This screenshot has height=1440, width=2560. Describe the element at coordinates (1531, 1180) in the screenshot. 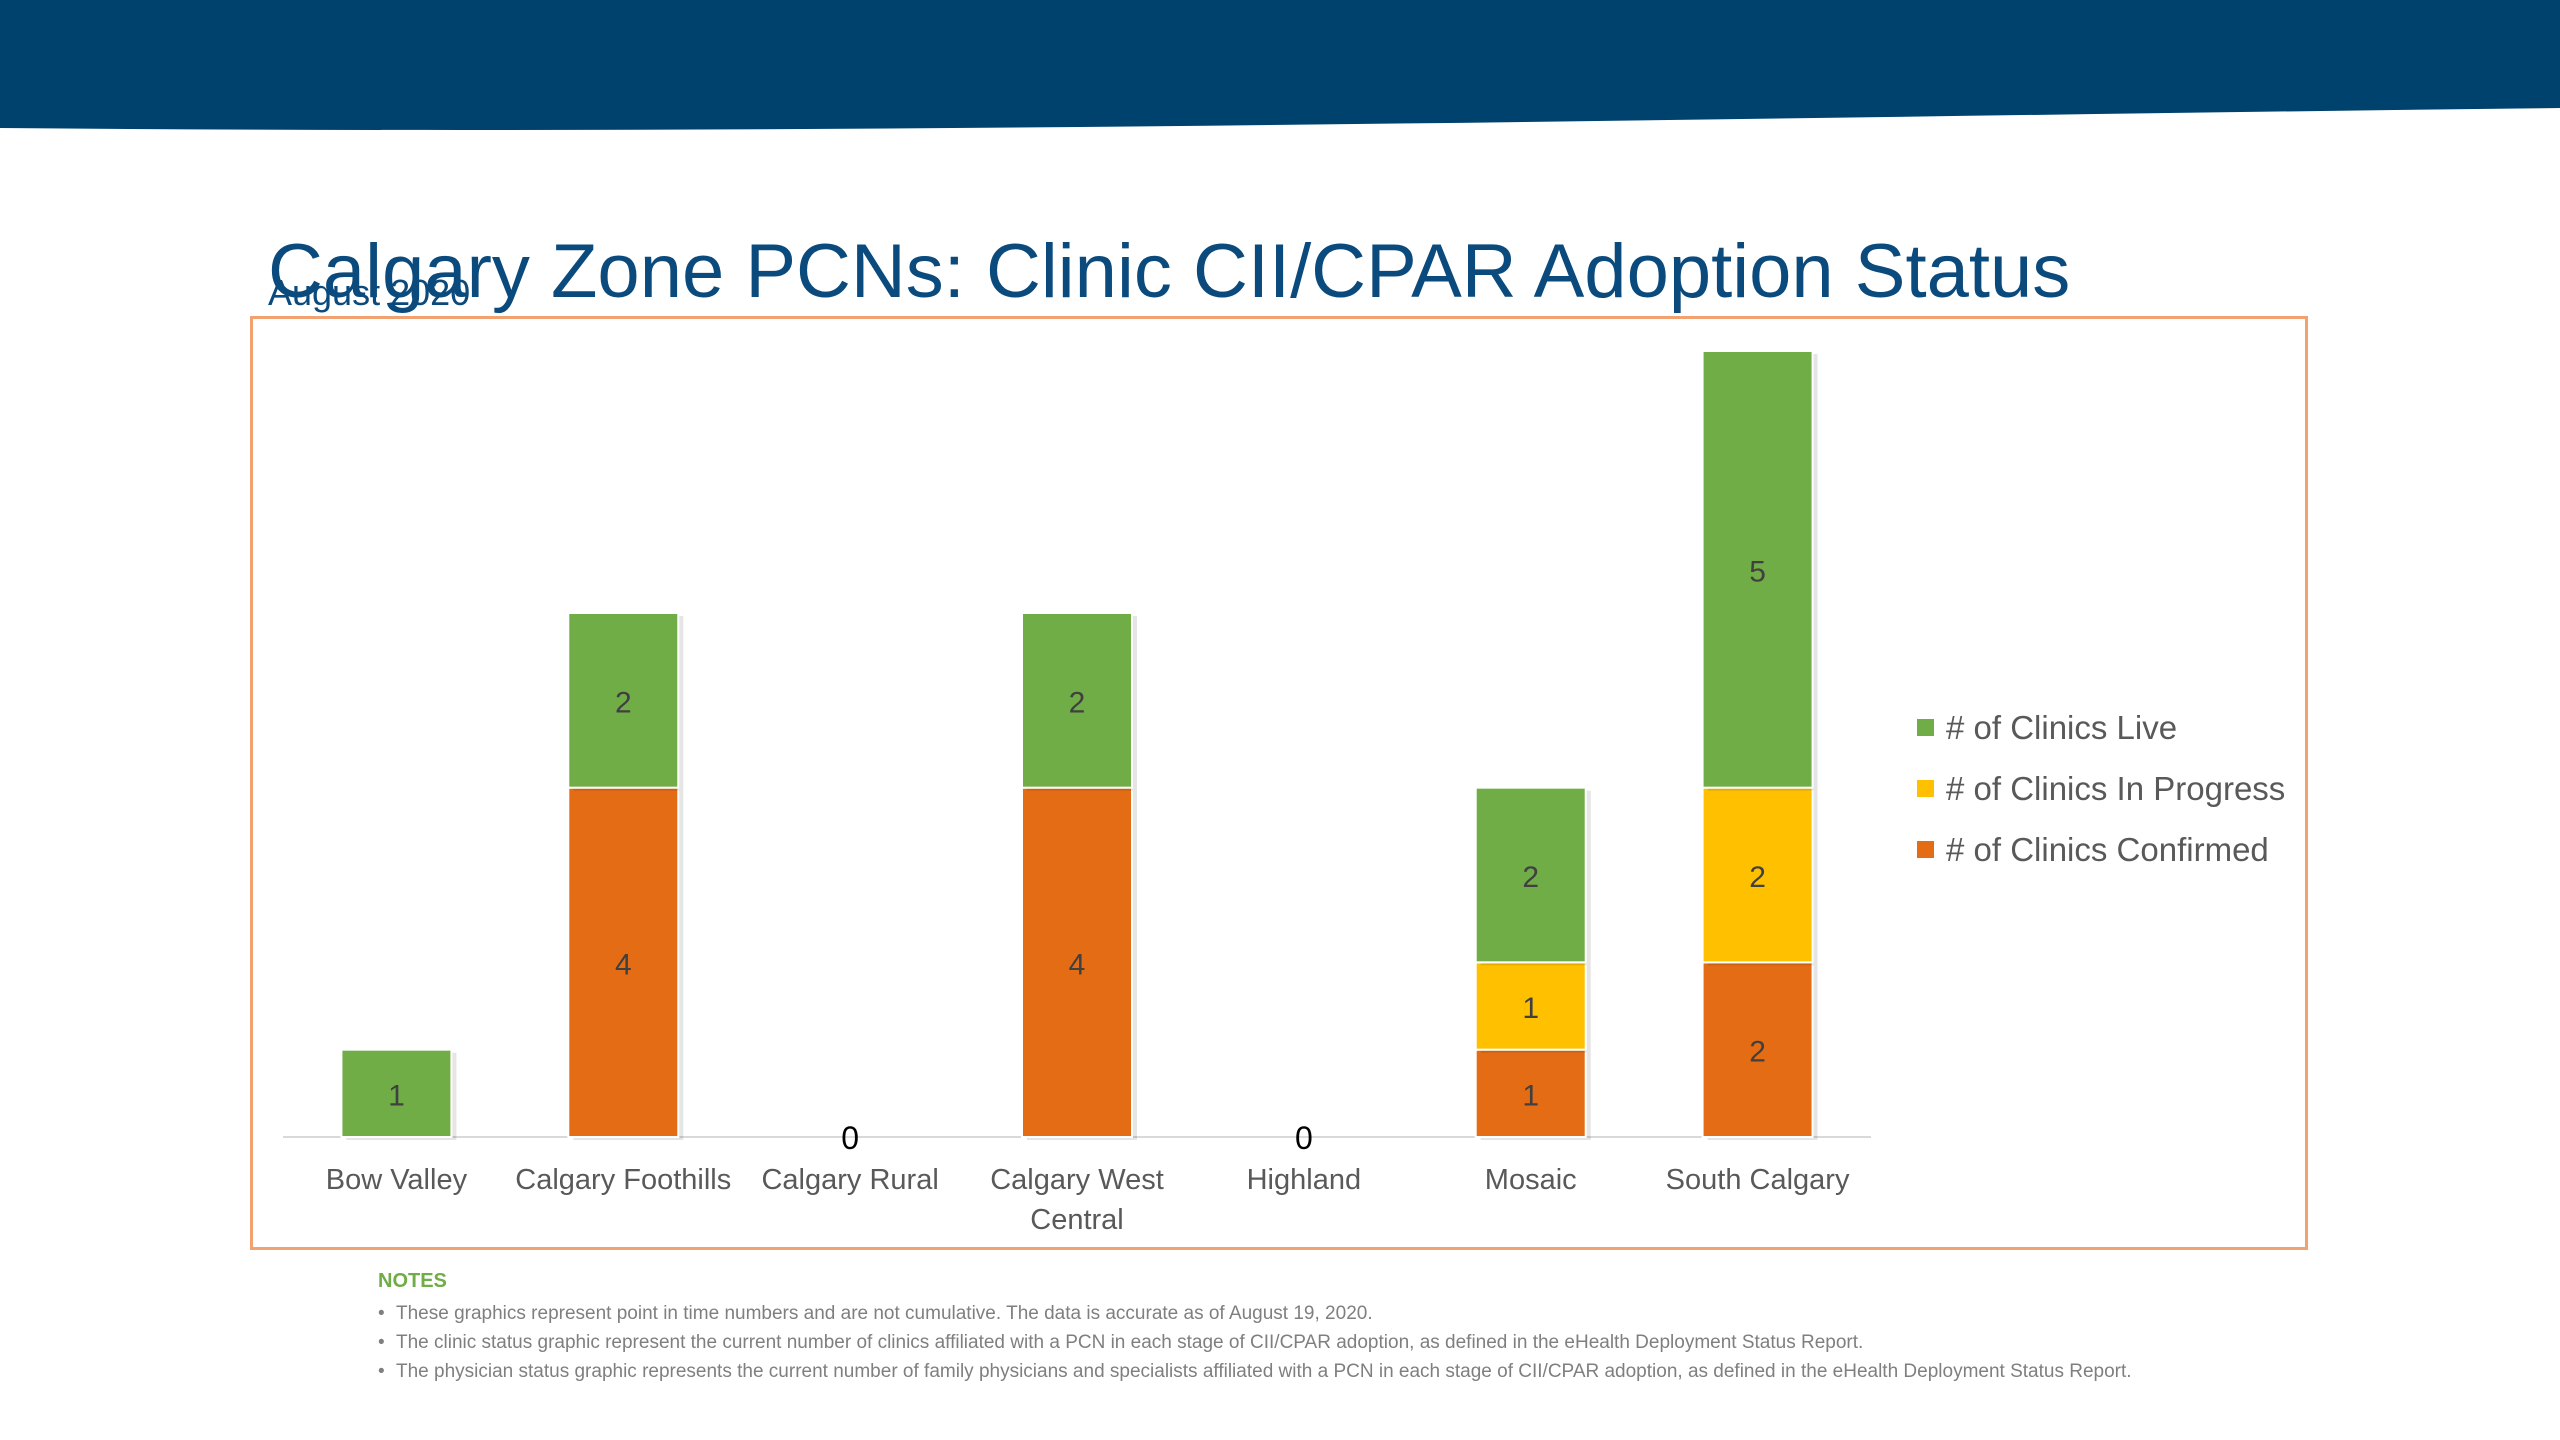

I see `x-tick-label: Mosaic` at that location.